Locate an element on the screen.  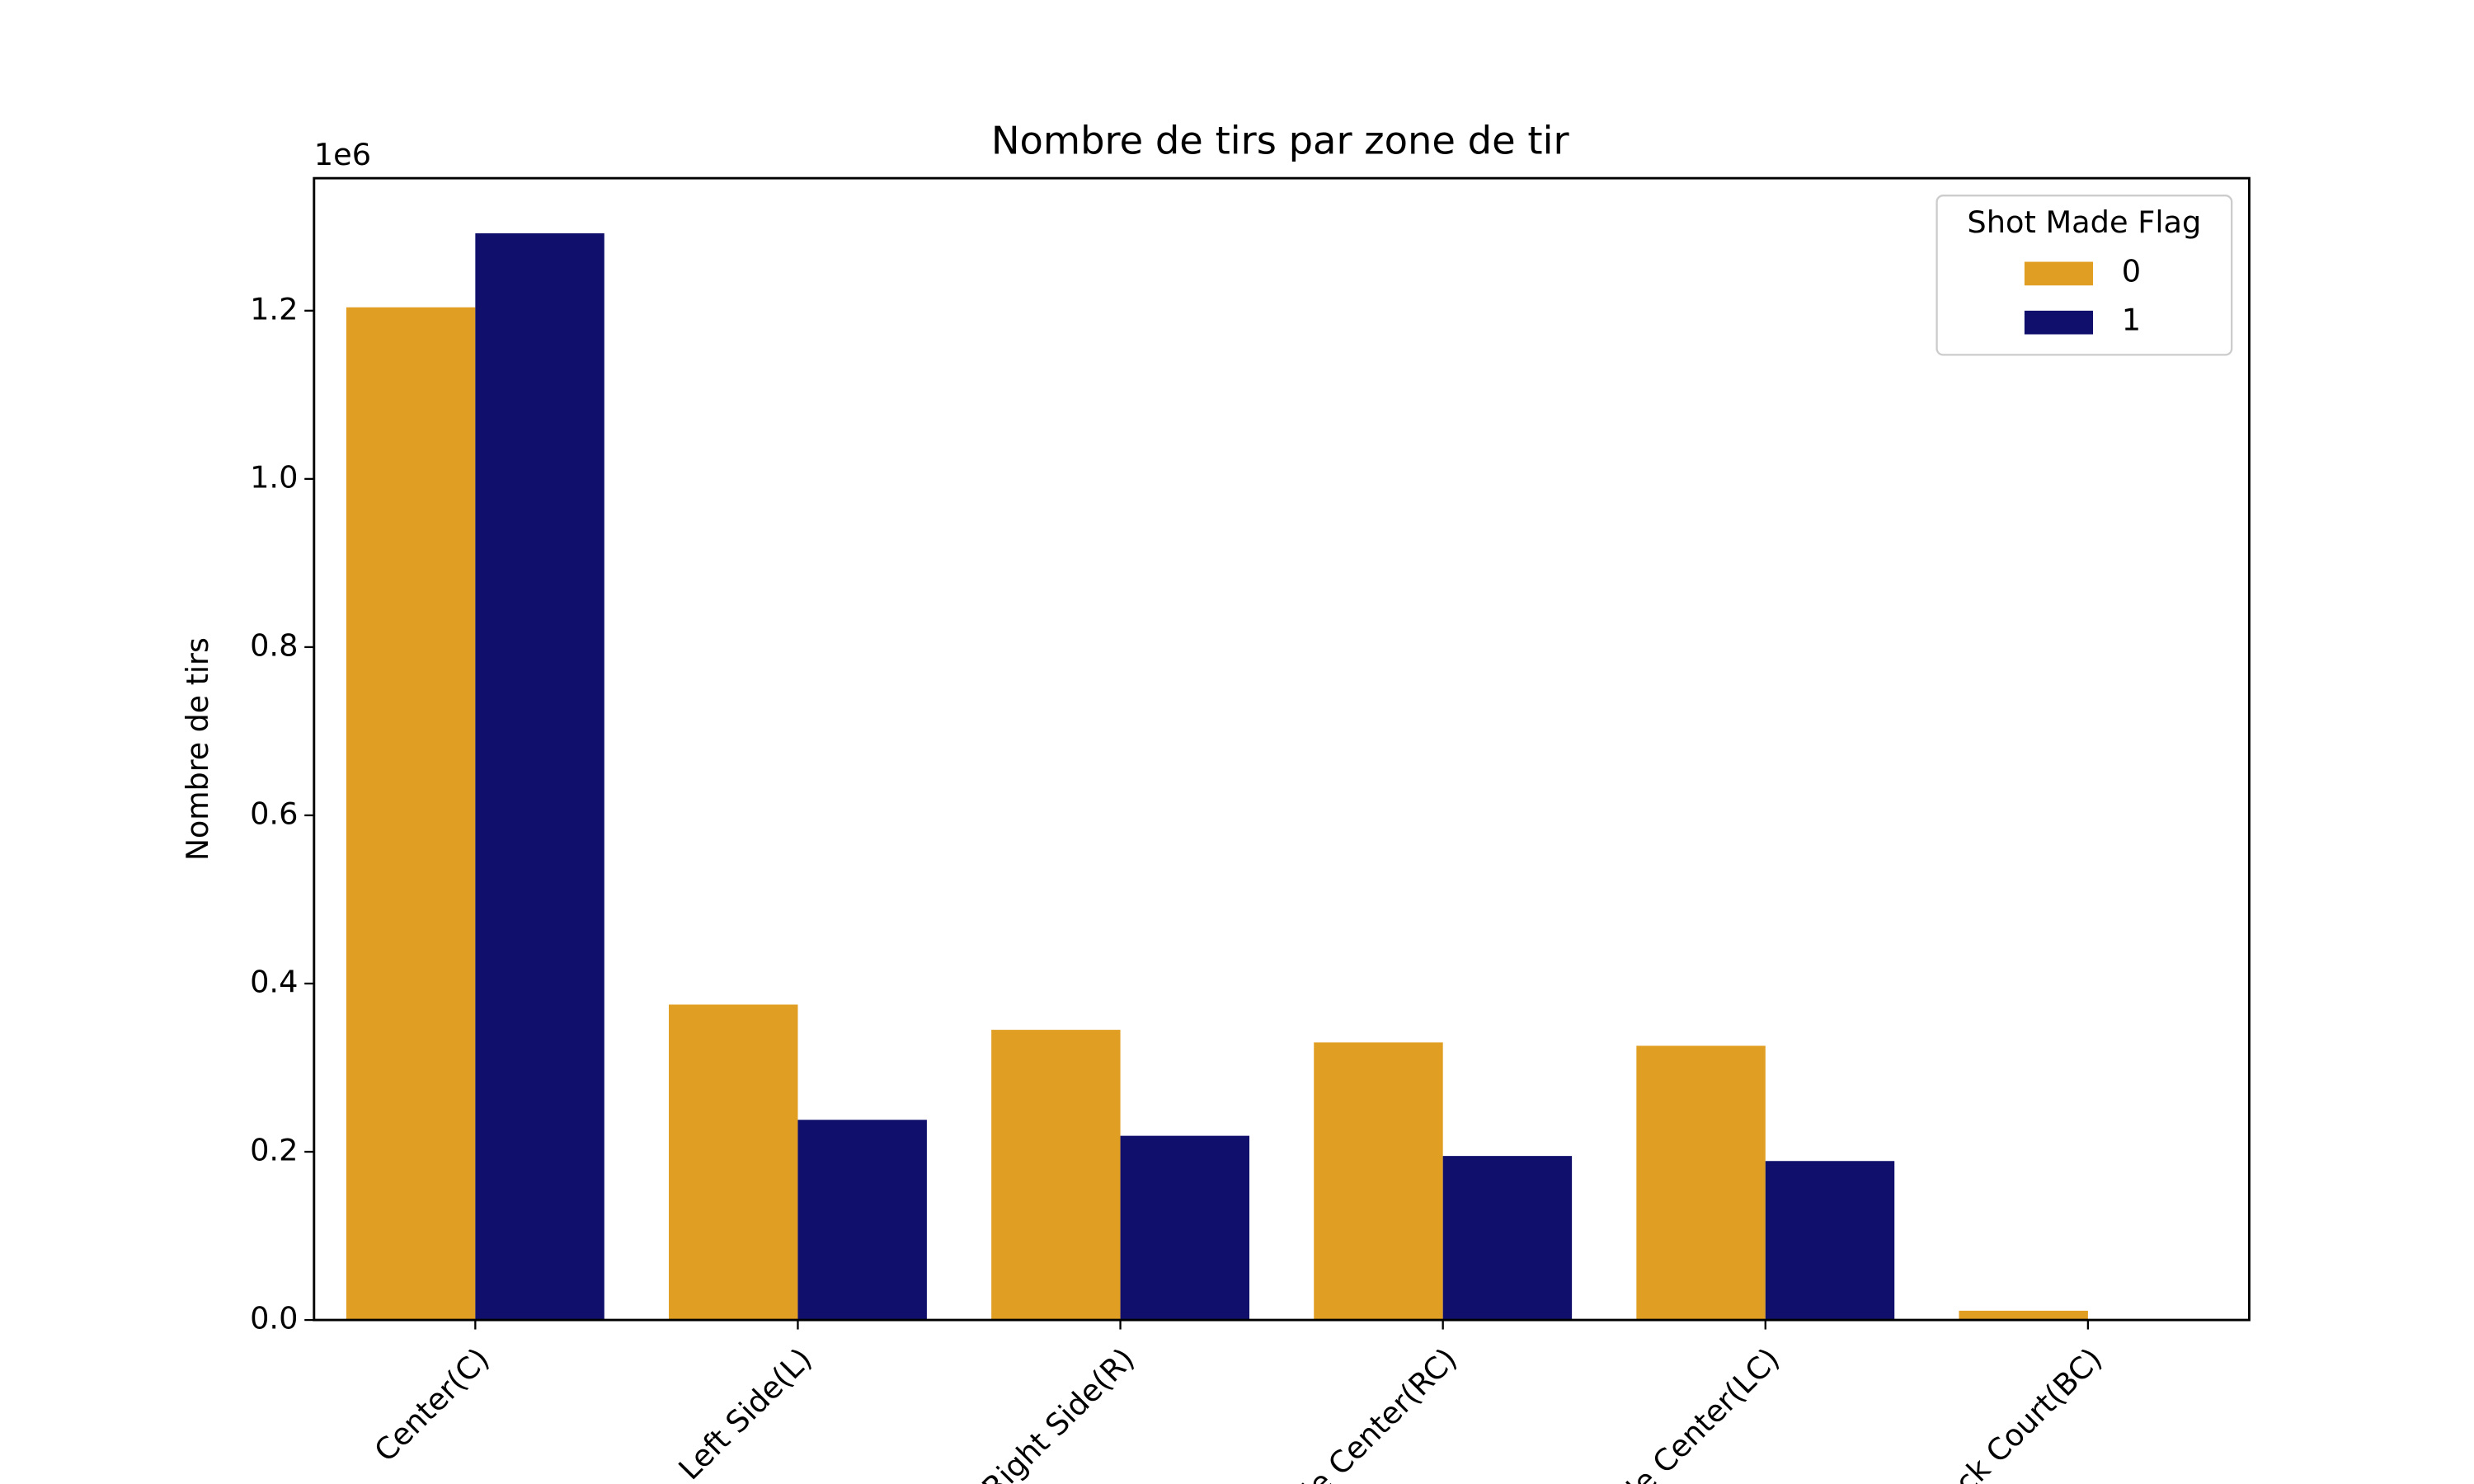
y-tick-label: 0.0 is located at coordinates (274, 1318).